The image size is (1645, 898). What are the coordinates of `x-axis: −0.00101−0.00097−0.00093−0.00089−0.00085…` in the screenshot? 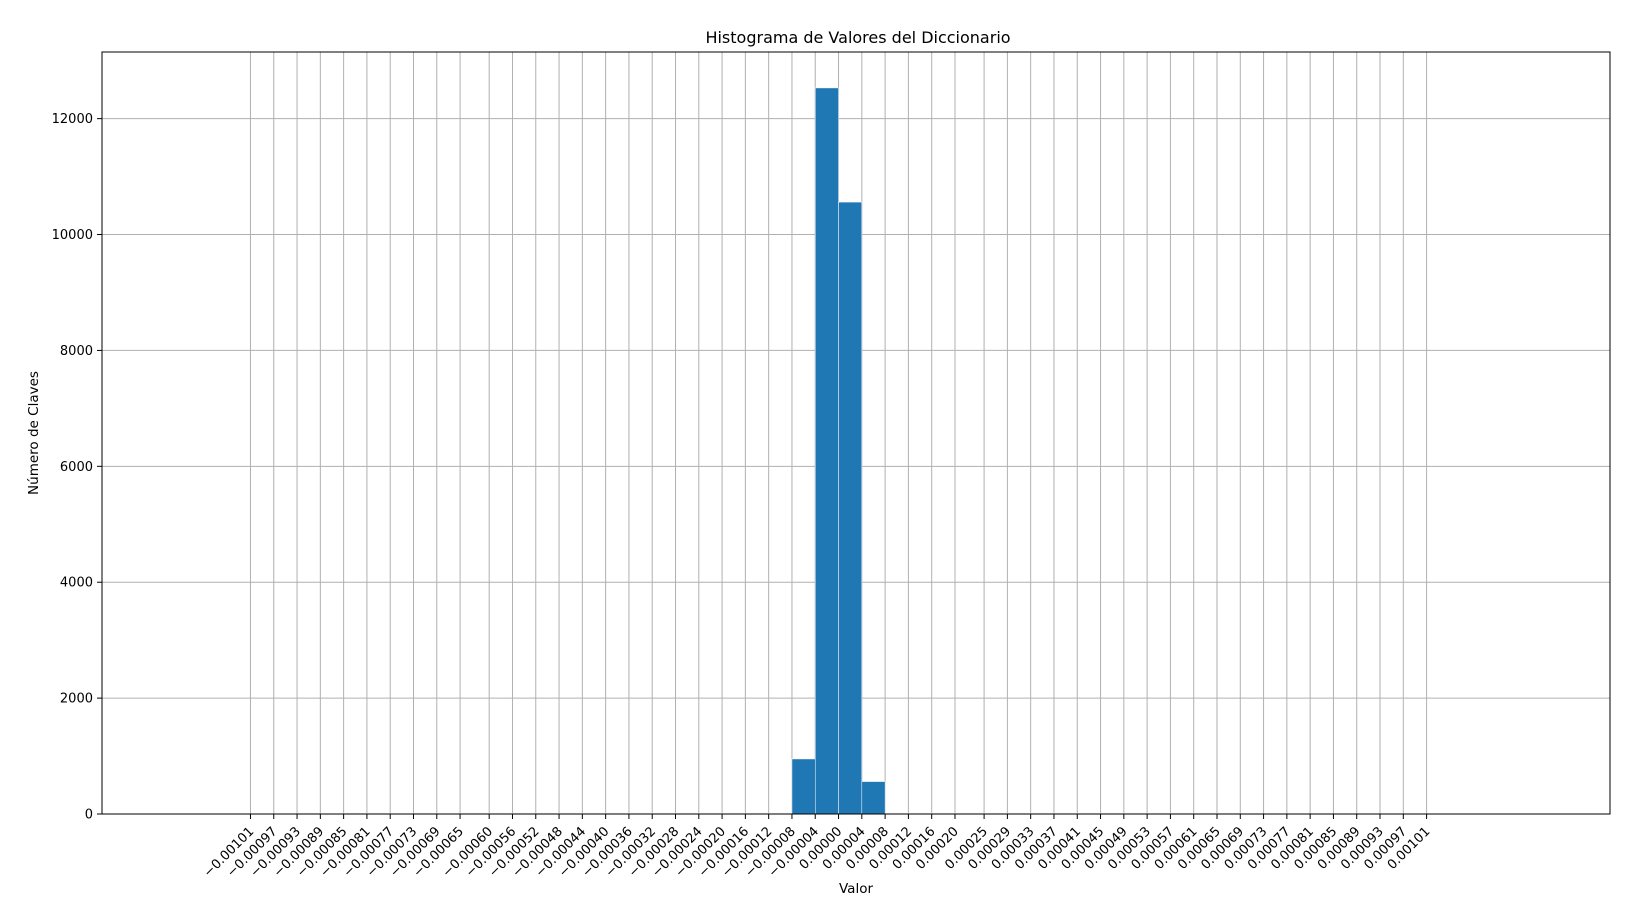 It's located at (817, 847).